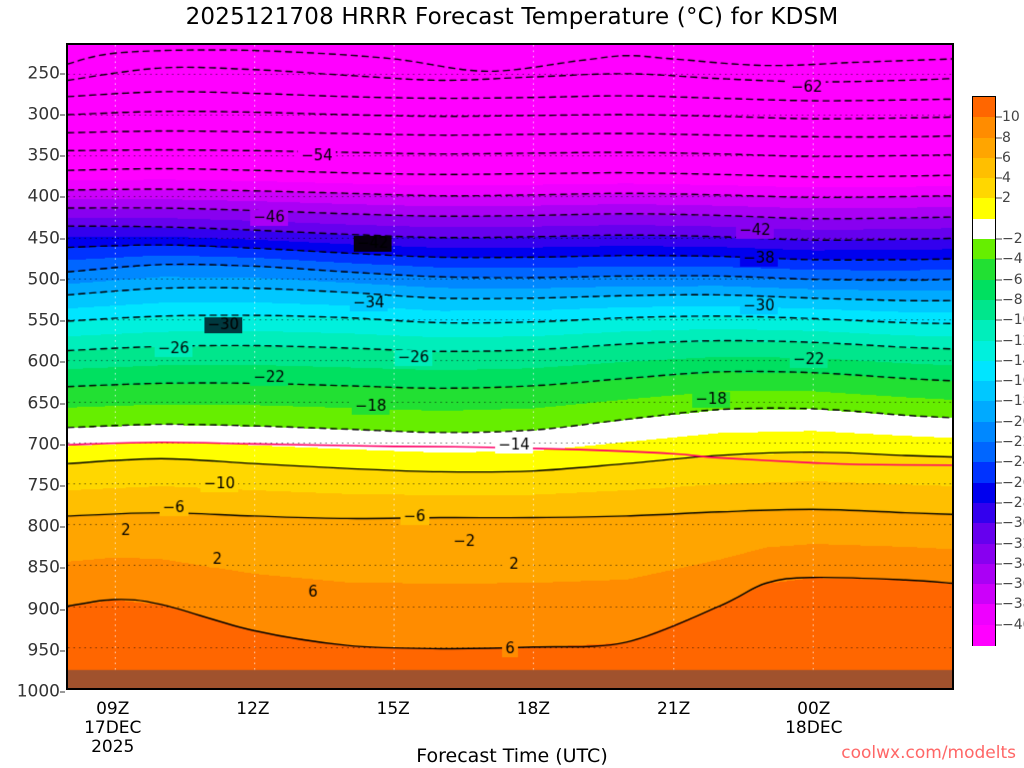 The image size is (1024, 768). What do you see at coordinates (1013, 421) in the screenshot?
I see `colorbar-tick-label: −20` at bounding box center [1013, 421].